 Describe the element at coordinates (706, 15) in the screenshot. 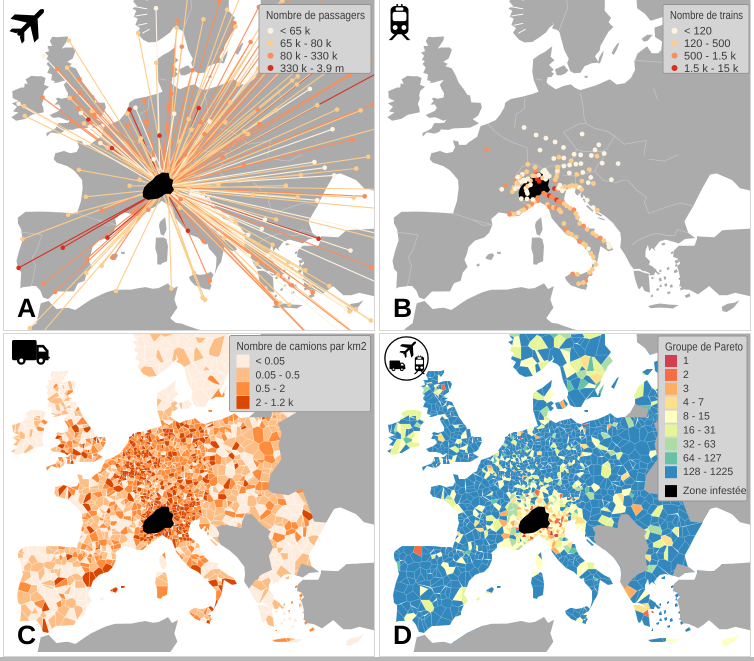

I see `svg-text: Nombre de trains` at that location.